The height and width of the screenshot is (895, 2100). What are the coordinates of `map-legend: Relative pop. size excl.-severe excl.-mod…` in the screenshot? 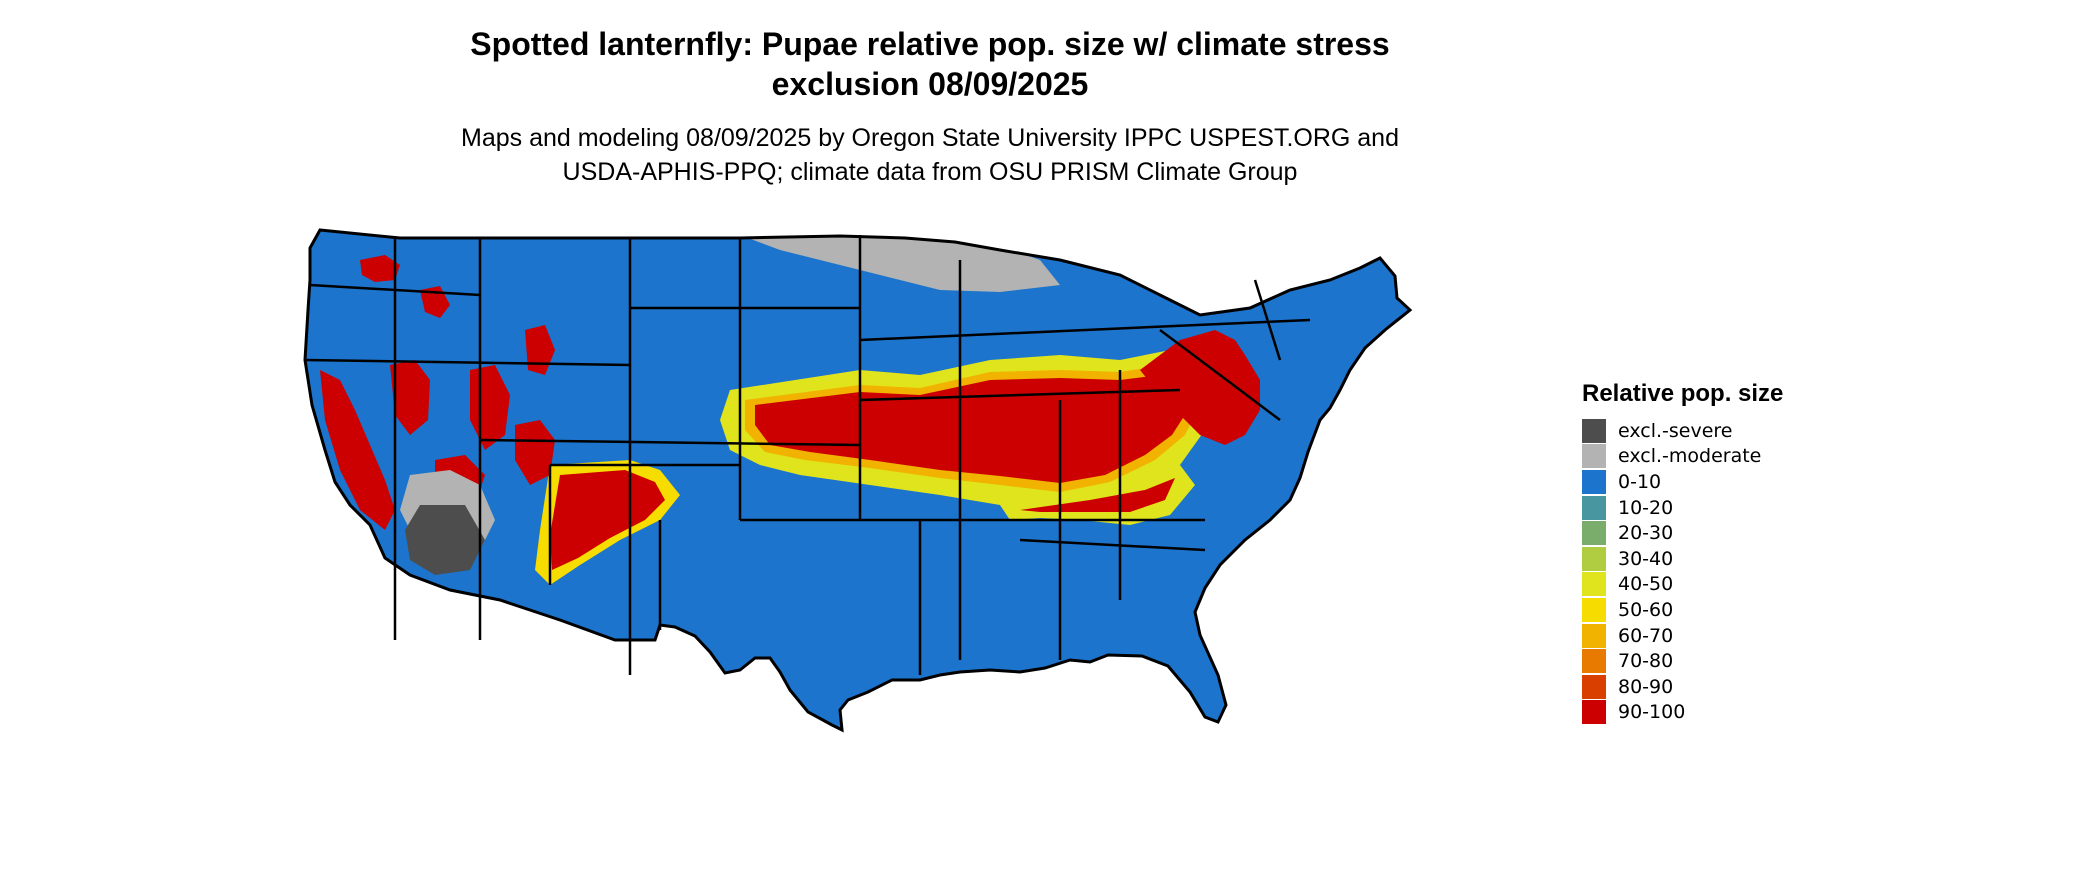 It's located at (1682, 552).